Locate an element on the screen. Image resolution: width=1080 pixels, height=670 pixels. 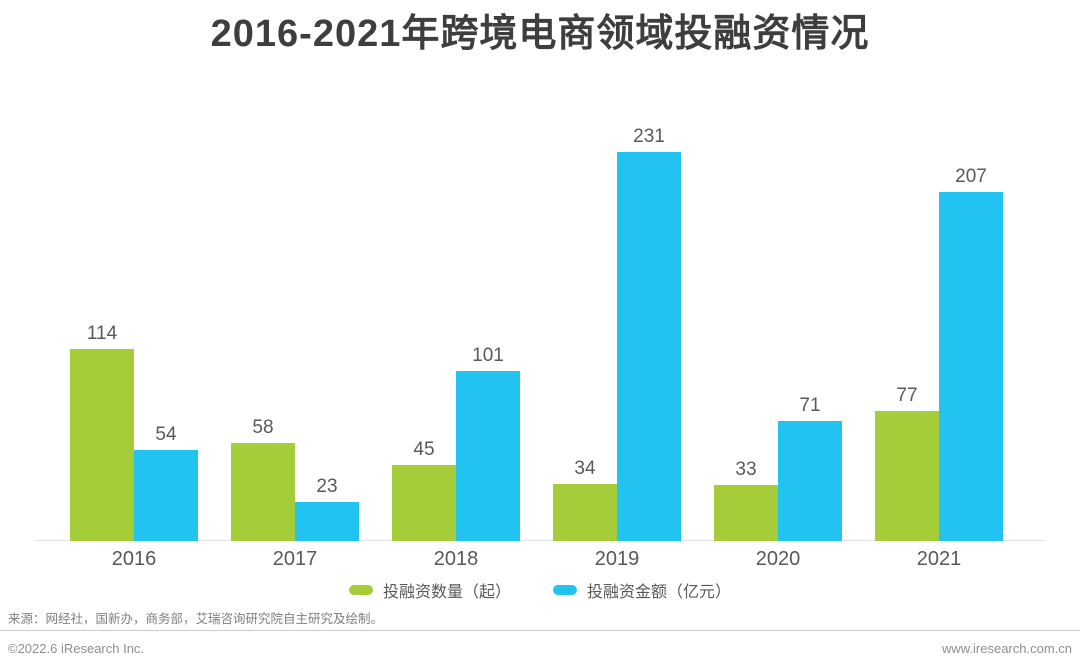
legend-label-count: 投融资数量（起） is located at coordinates (446, 592).